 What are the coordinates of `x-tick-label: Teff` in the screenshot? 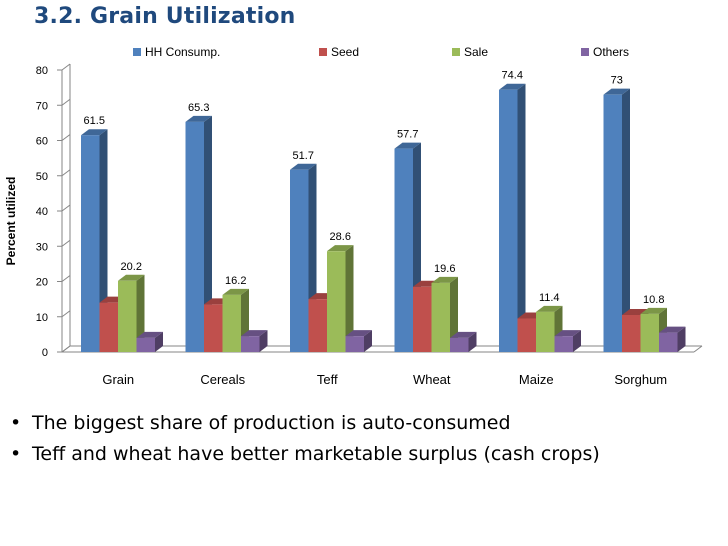 It's located at (327, 379).